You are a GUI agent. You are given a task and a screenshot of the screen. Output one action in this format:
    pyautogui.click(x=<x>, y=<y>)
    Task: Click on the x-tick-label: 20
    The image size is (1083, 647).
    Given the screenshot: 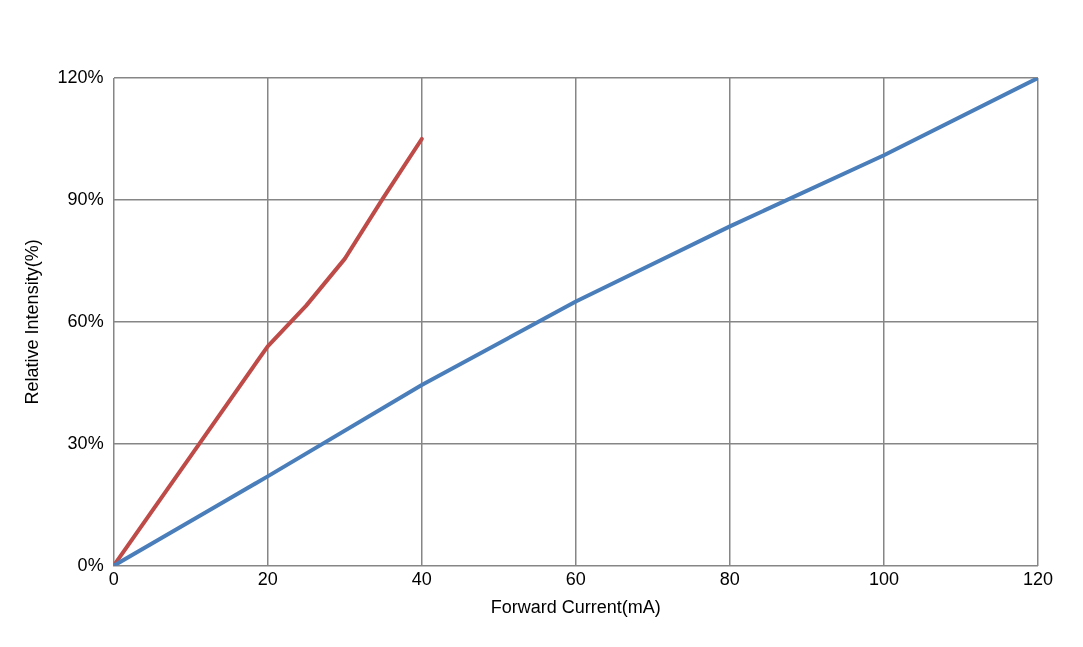 What is the action you would take?
    pyautogui.click(x=267, y=578)
    